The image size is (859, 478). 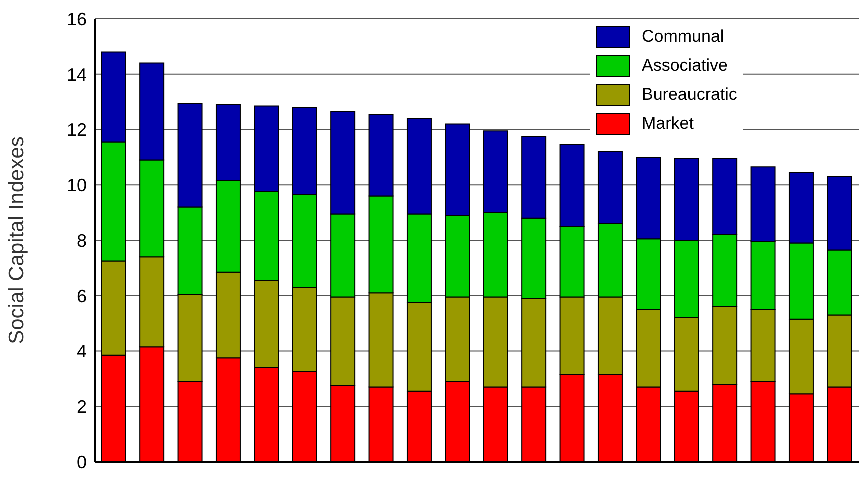 I want to click on legend-label: Market, so click(x=668, y=124).